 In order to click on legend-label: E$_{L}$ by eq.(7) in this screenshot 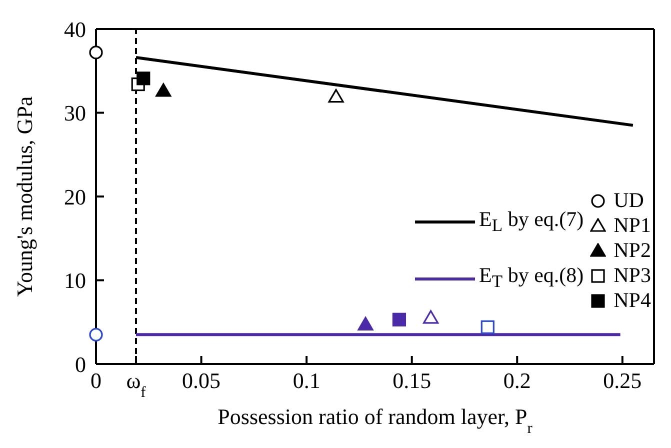, I will do `click(531, 221)`.